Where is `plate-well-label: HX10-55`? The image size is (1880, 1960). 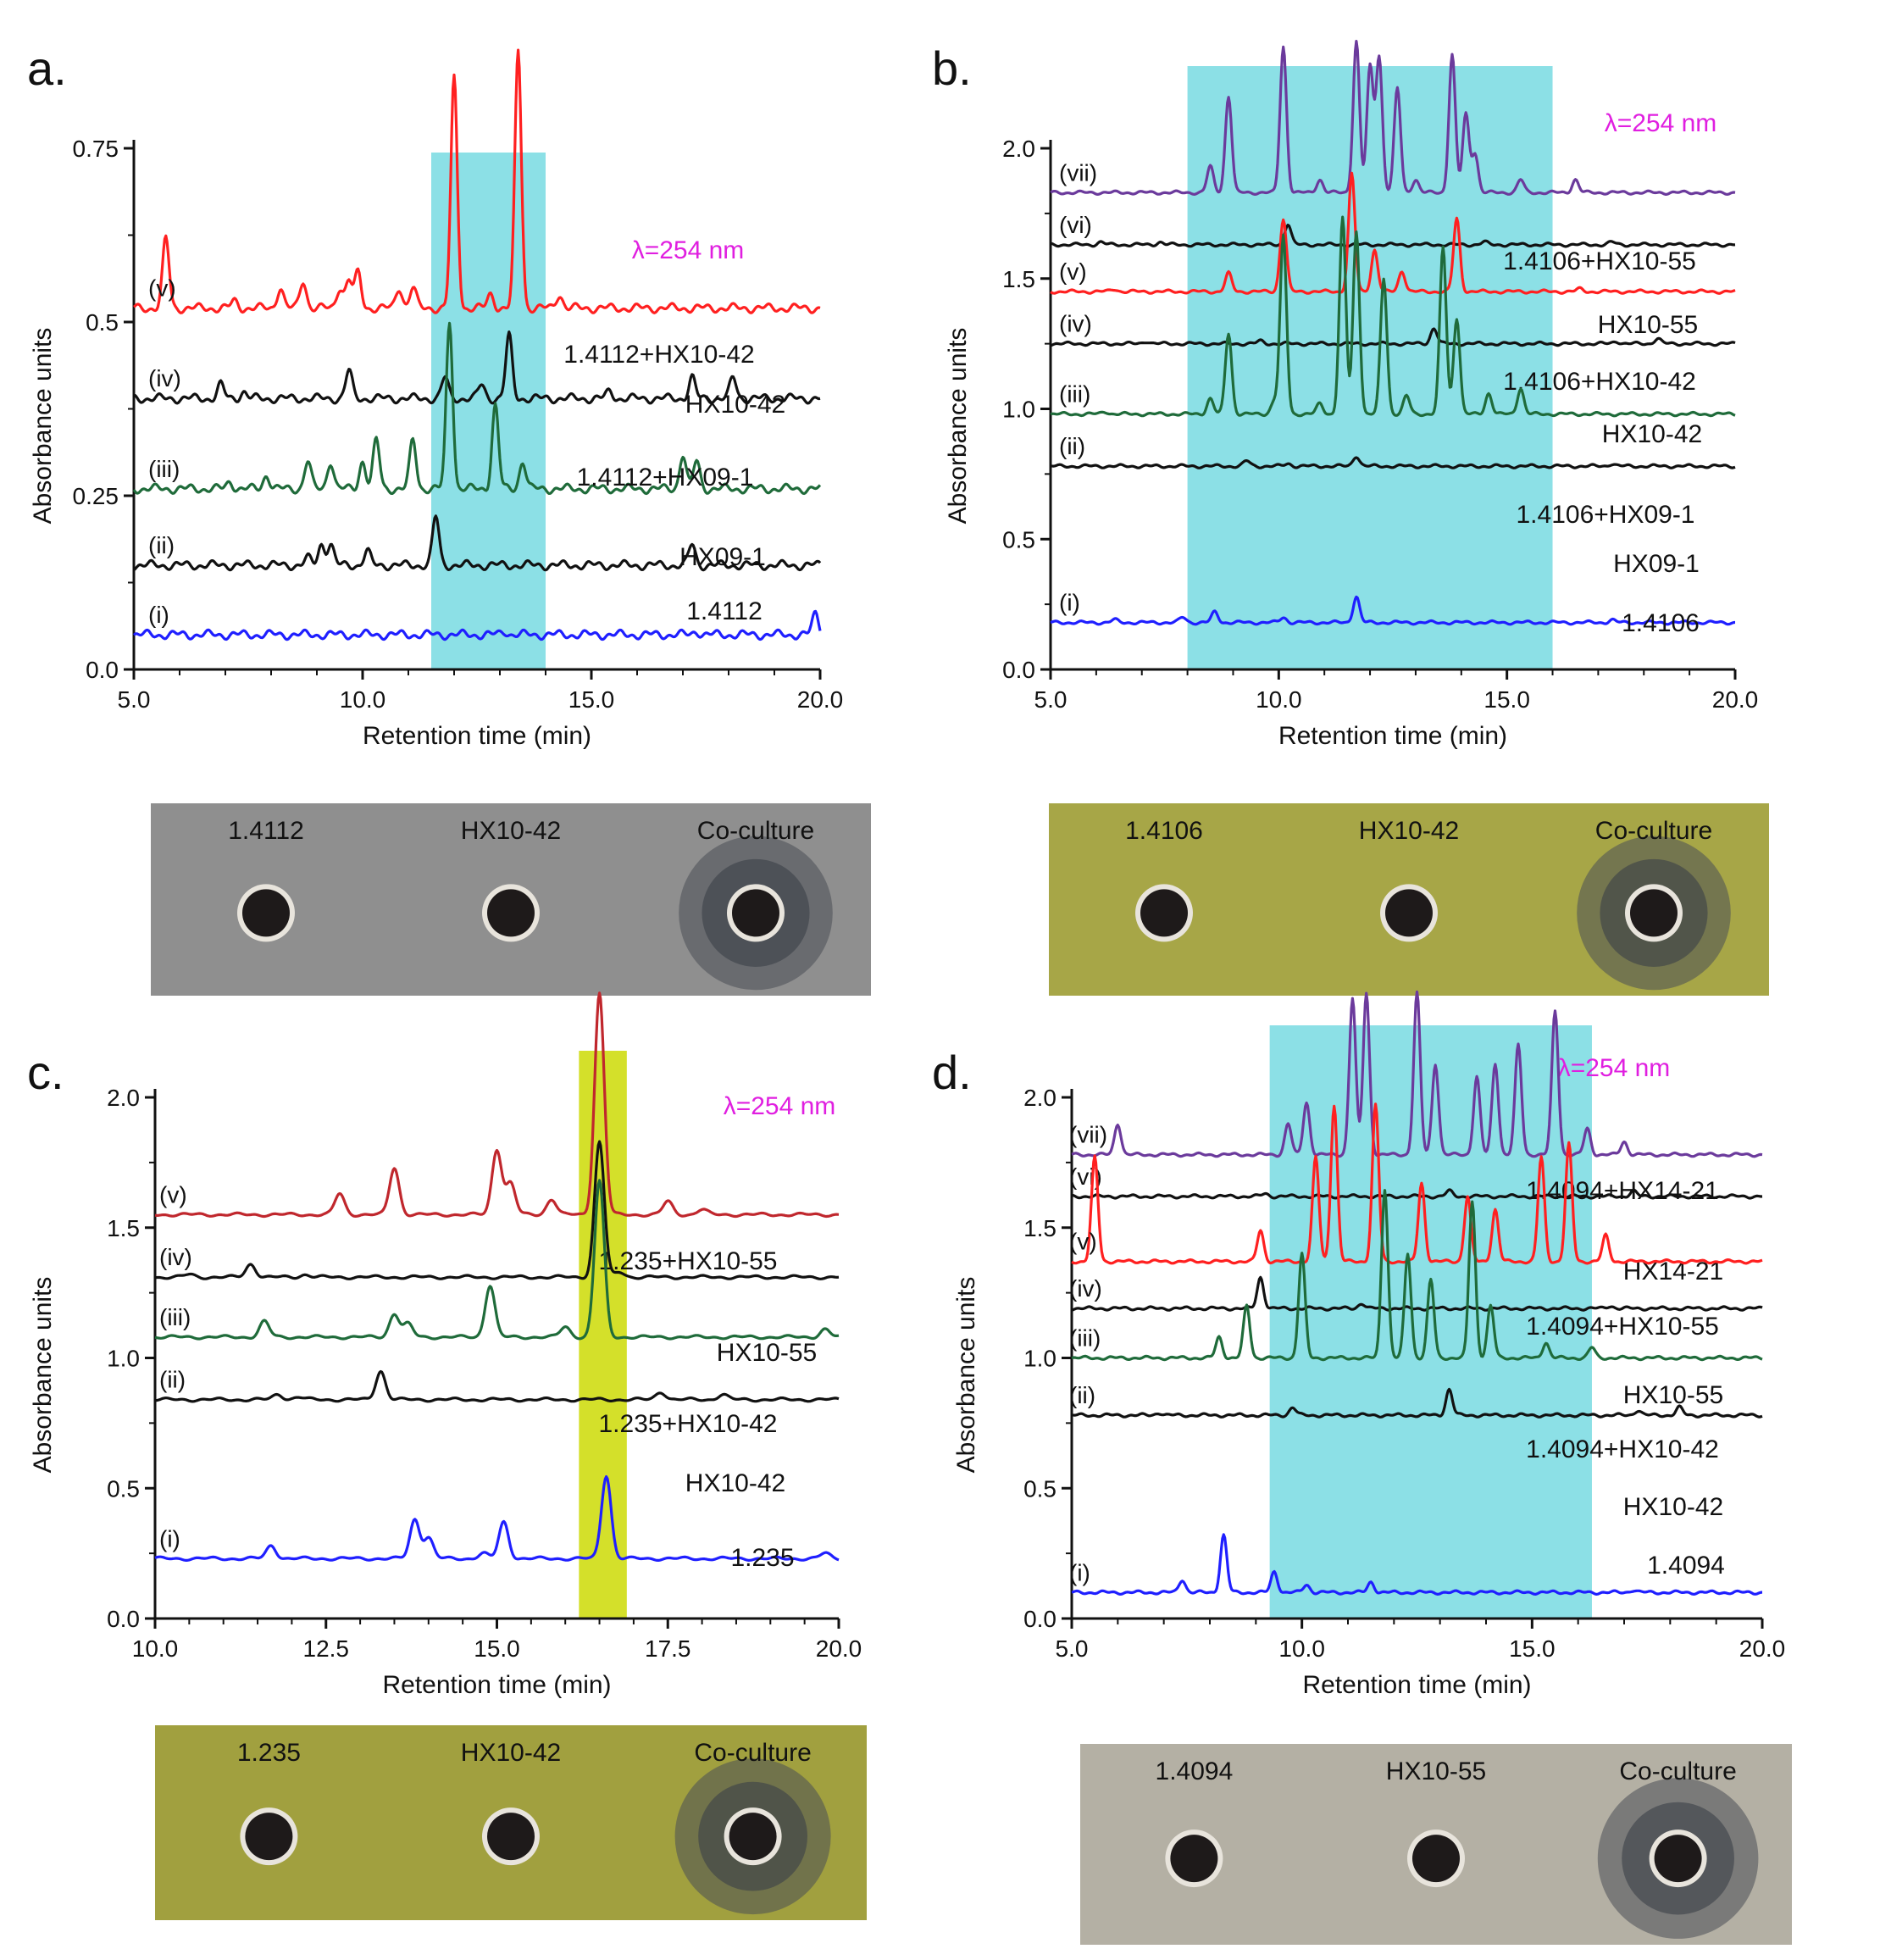 plate-well-label: HX10-55 is located at coordinates (1436, 1771).